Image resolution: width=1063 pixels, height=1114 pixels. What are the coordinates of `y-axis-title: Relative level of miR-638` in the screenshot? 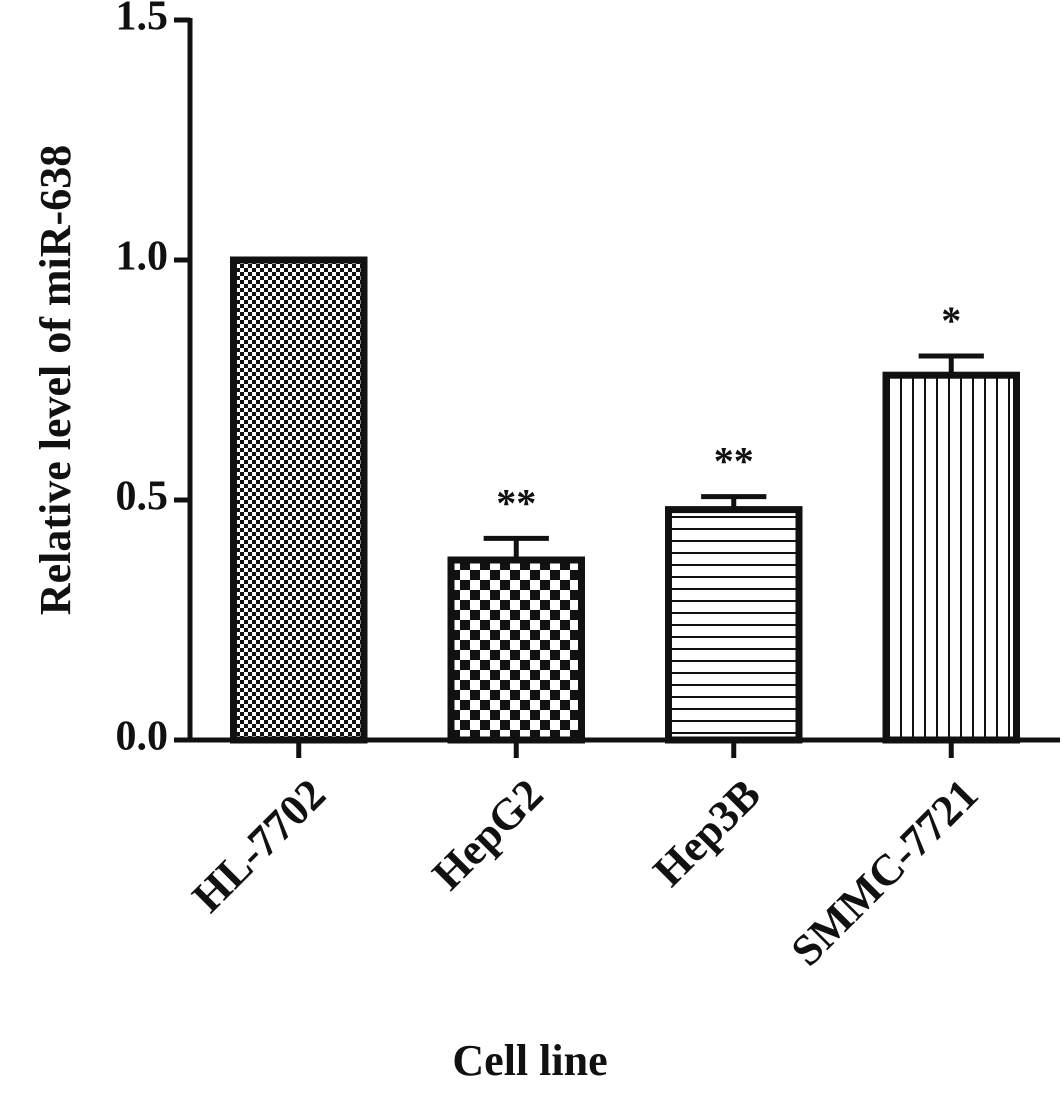 It's located at (55, 380).